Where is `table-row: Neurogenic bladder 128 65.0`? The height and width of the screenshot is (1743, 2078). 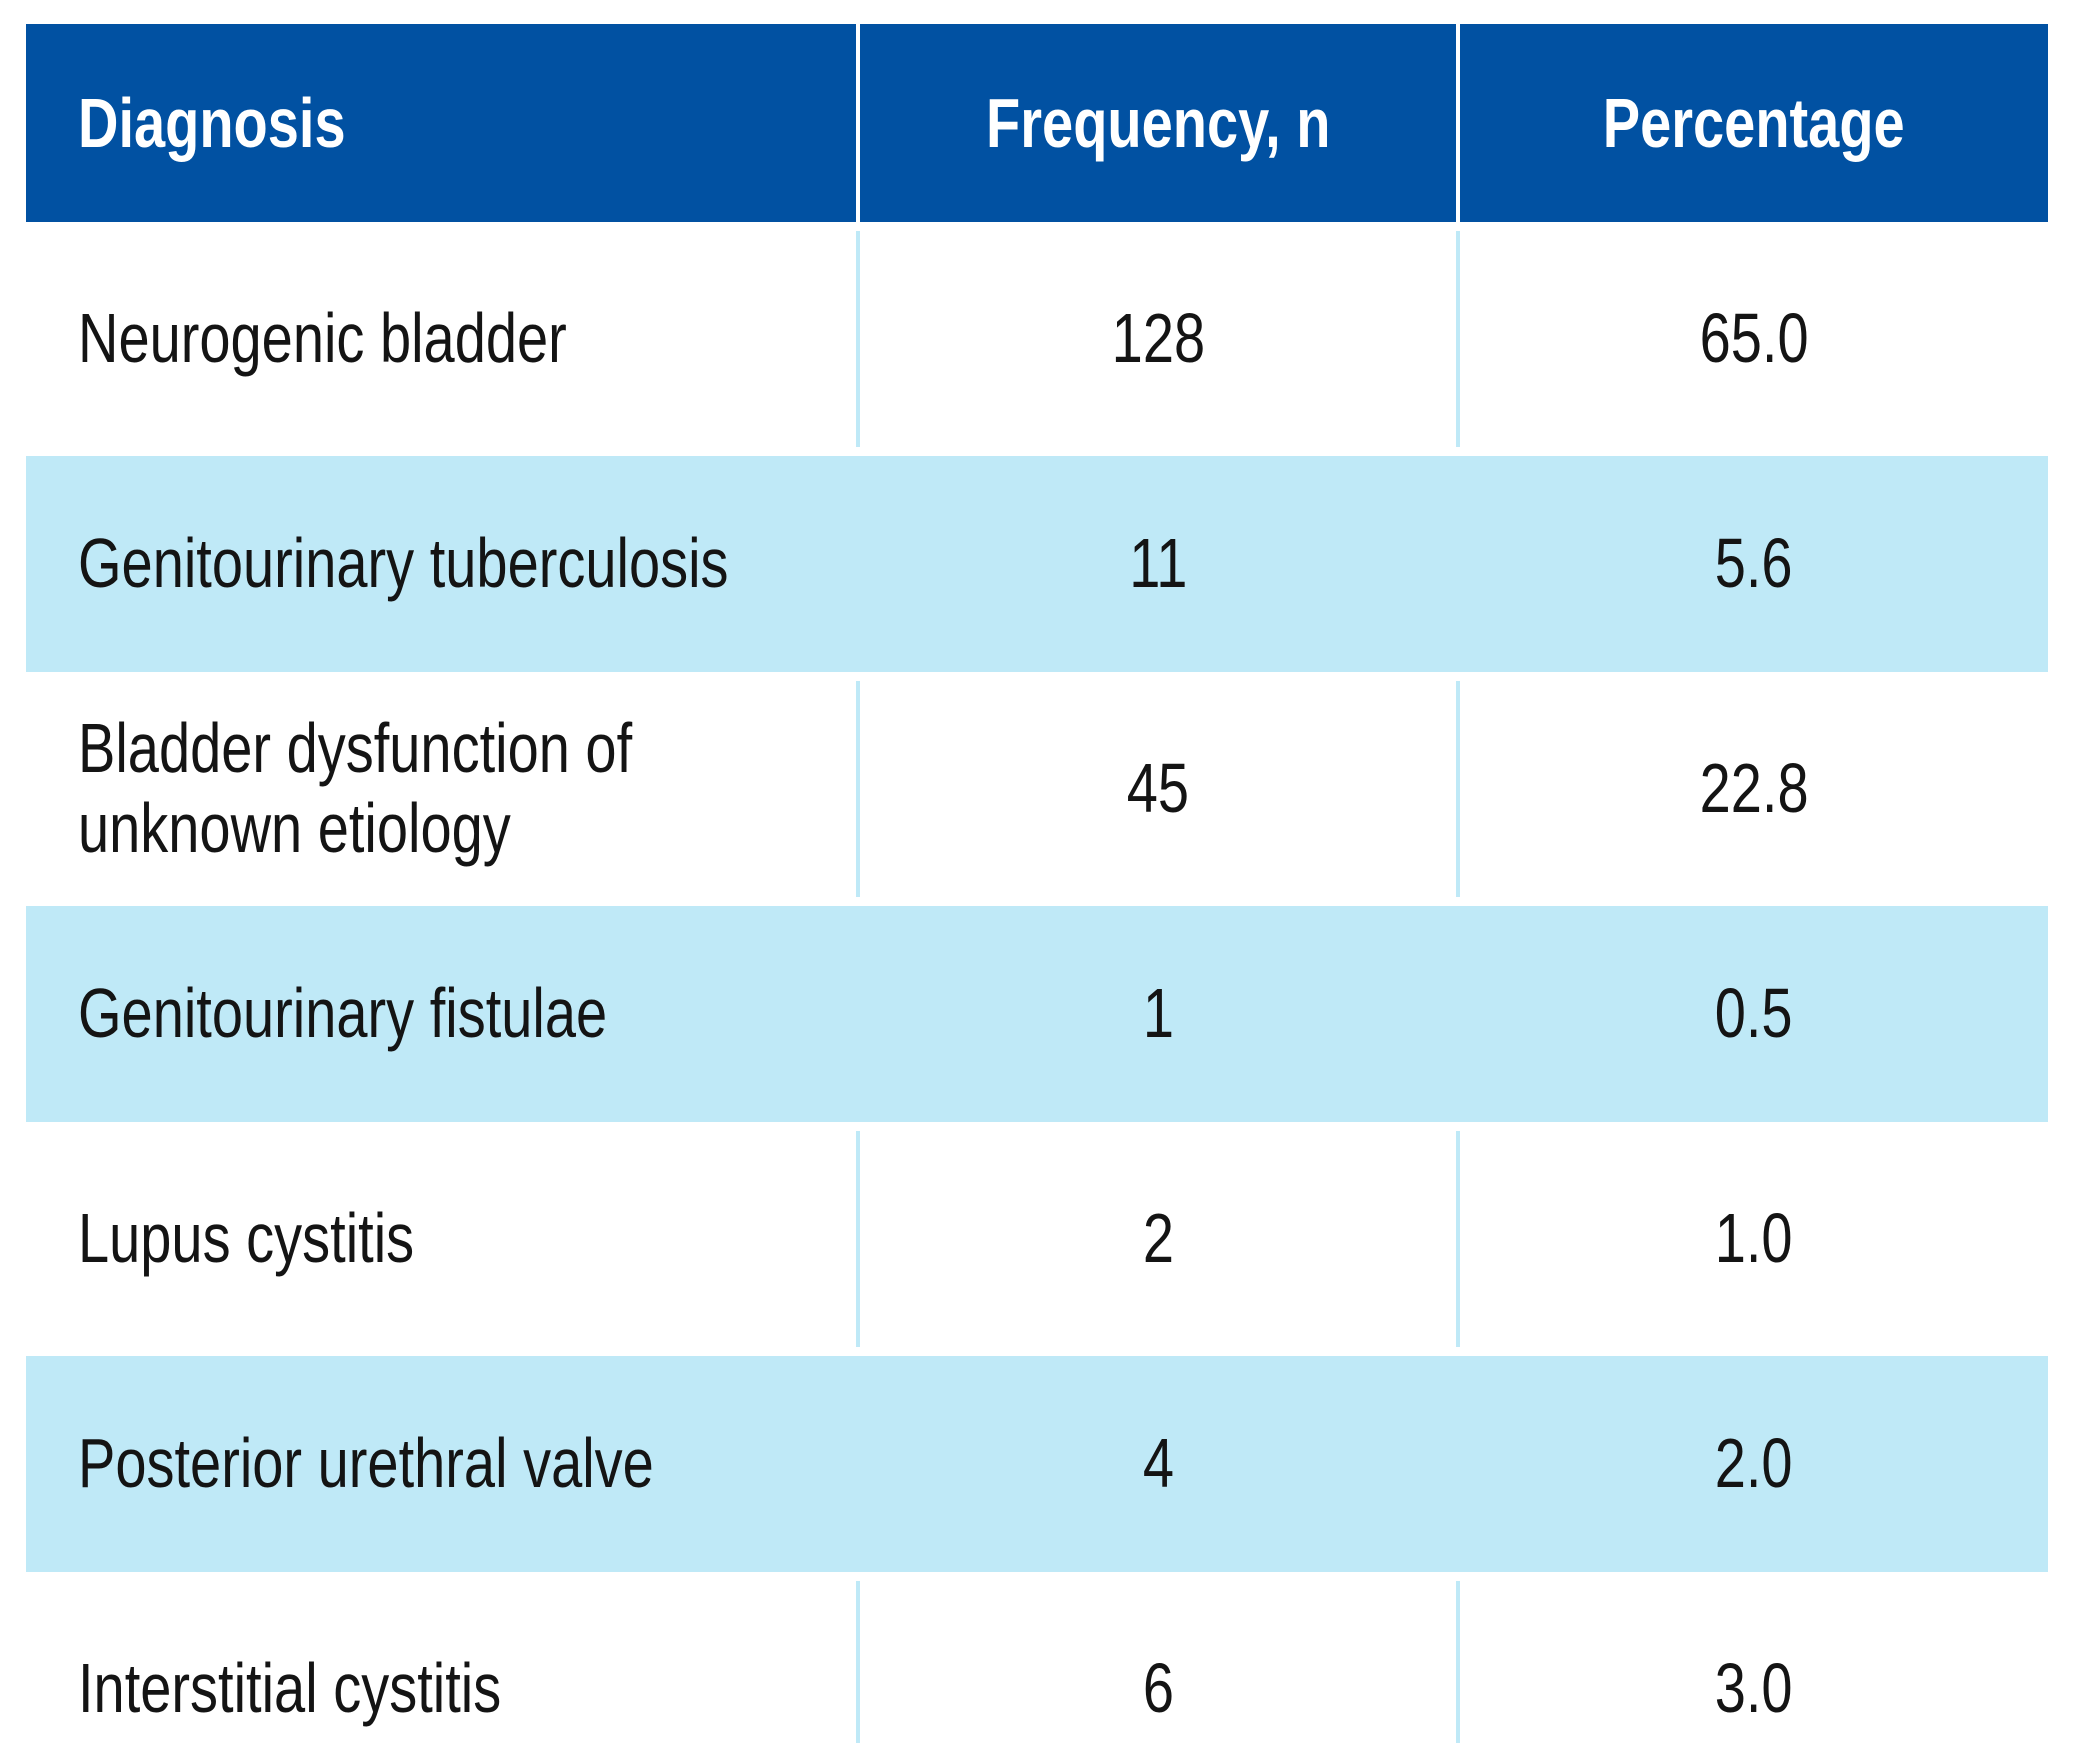
table-row: Neurogenic bladder 128 65.0 is located at coordinates (1037, 339).